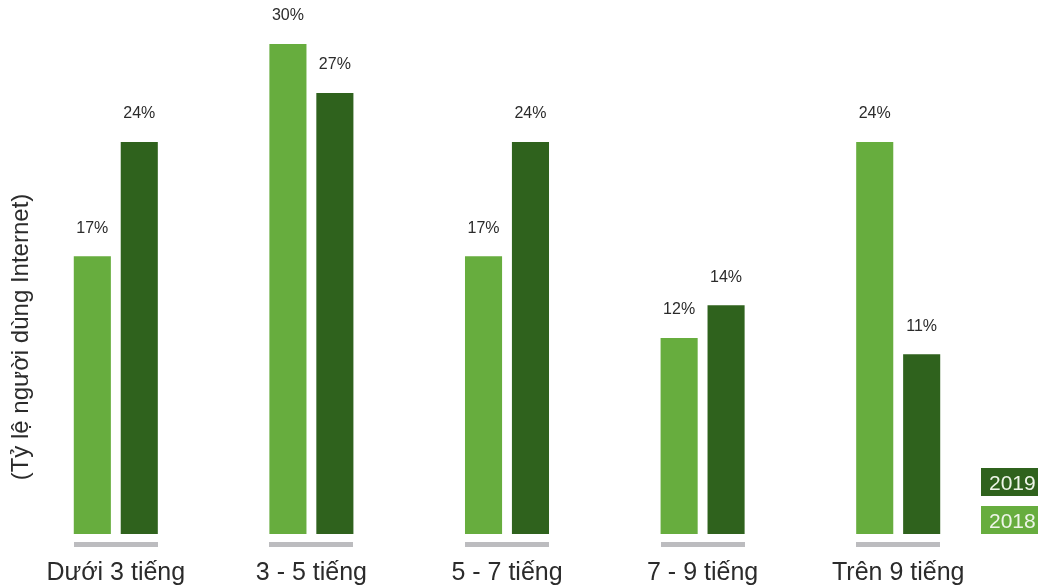 The height and width of the screenshot is (587, 1038). Describe the element at coordinates (898, 570) in the screenshot. I see `x-tick-label: Trên 9 tiếng` at that location.